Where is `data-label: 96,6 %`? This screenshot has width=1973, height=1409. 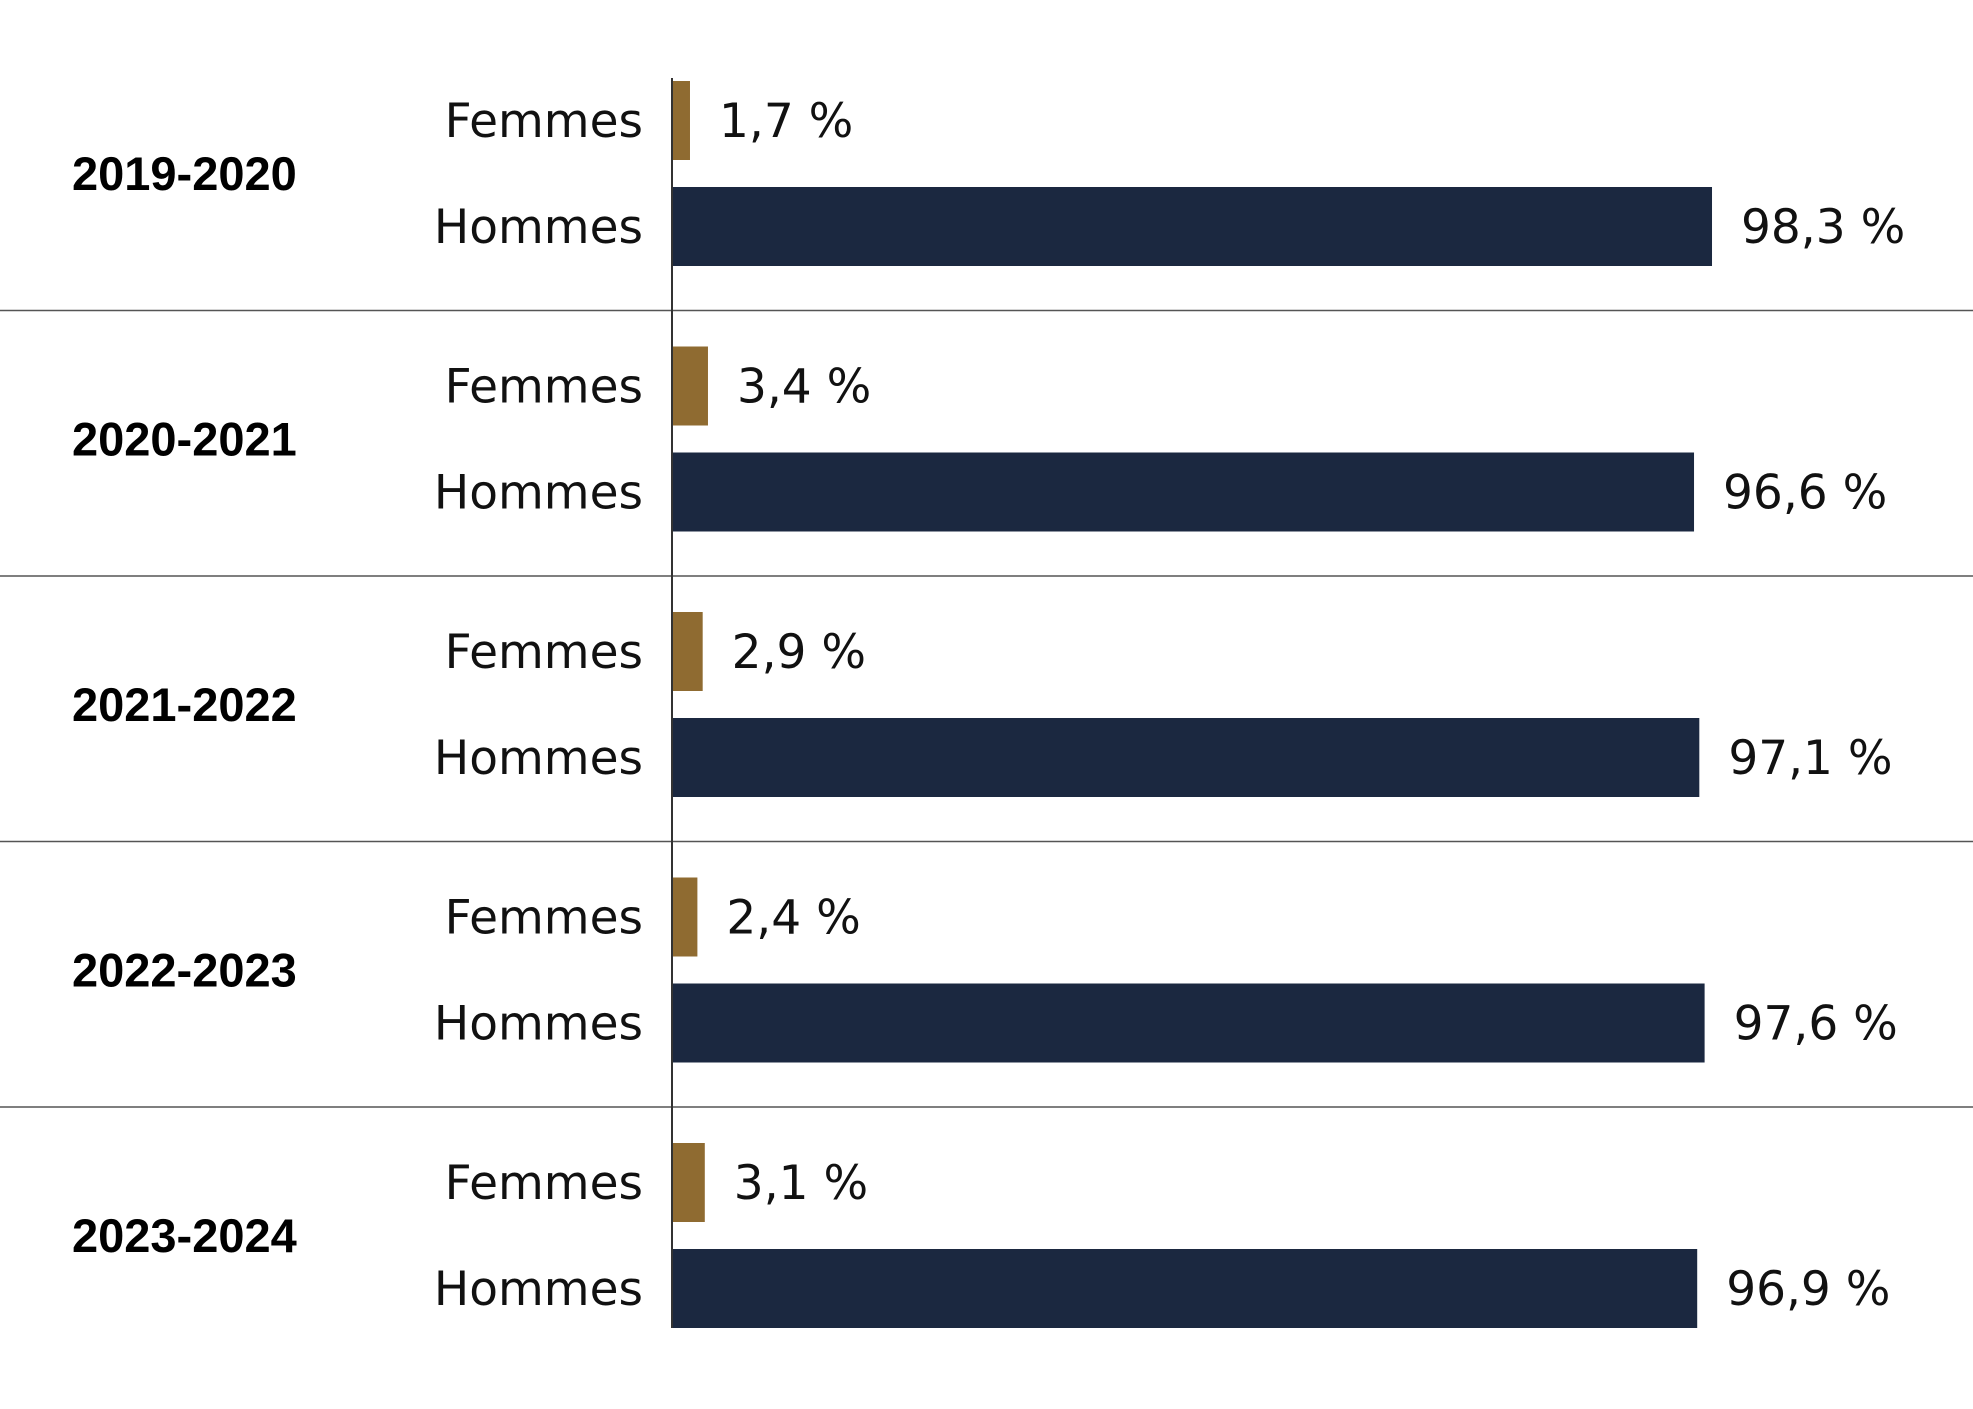 data-label: 96,6 % is located at coordinates (1805, 493).